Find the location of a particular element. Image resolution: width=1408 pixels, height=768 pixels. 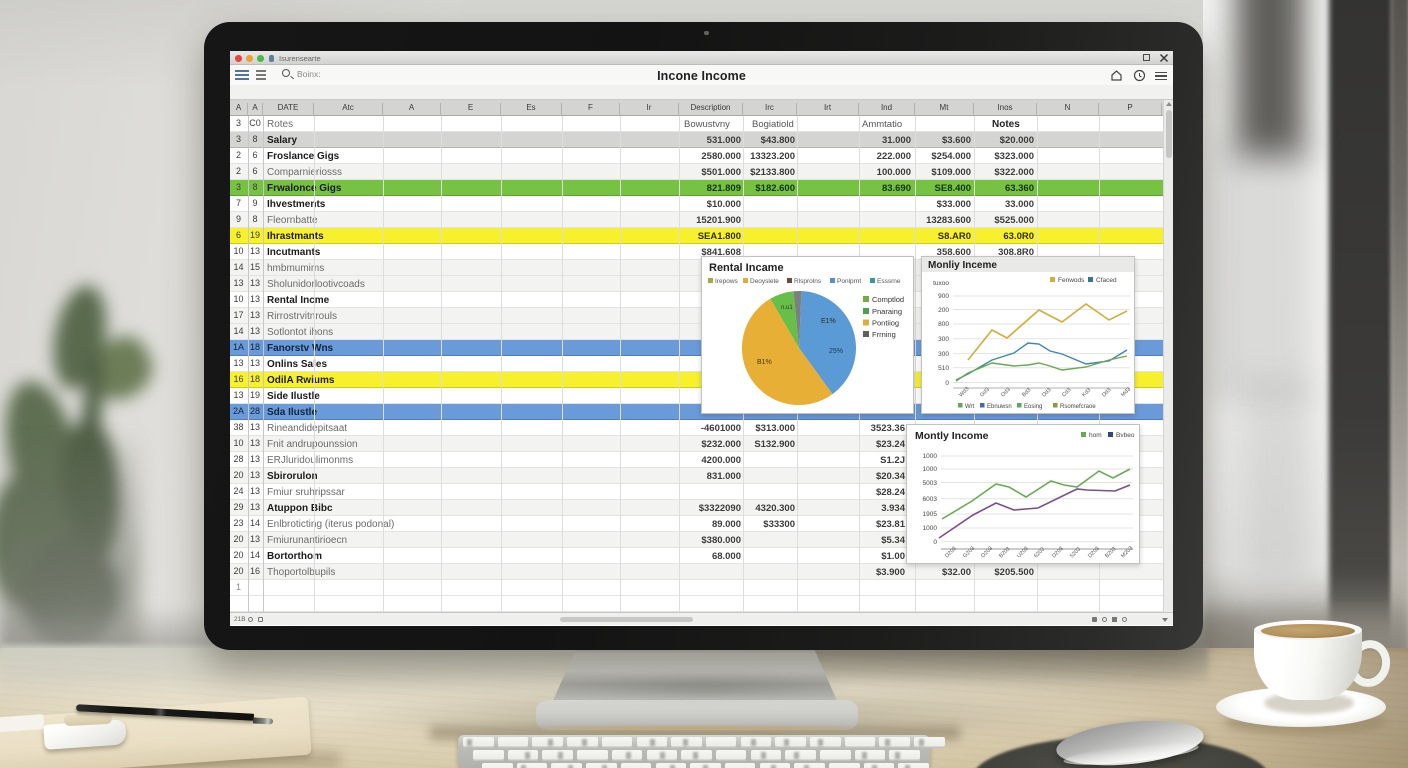

svg-text: O203 is located at coordinates (987, 553).